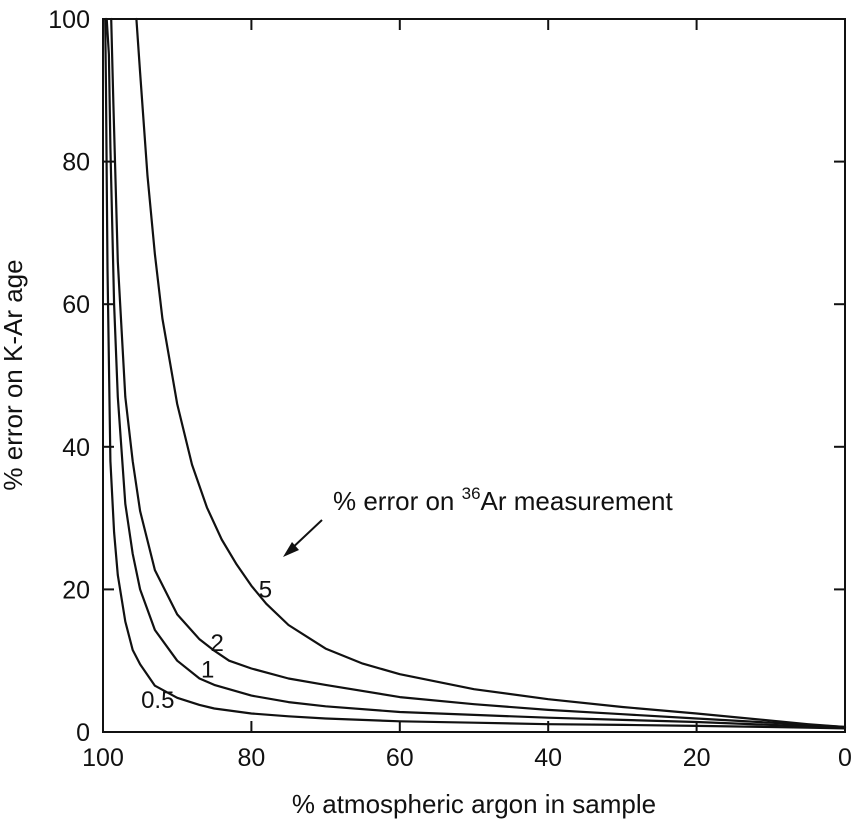 Image resolution: width=859 pixels, height=829 pixels. Describe the element at coordinates (76, 590) in the screenshot. I see `y-tick-label: 20` at that location.